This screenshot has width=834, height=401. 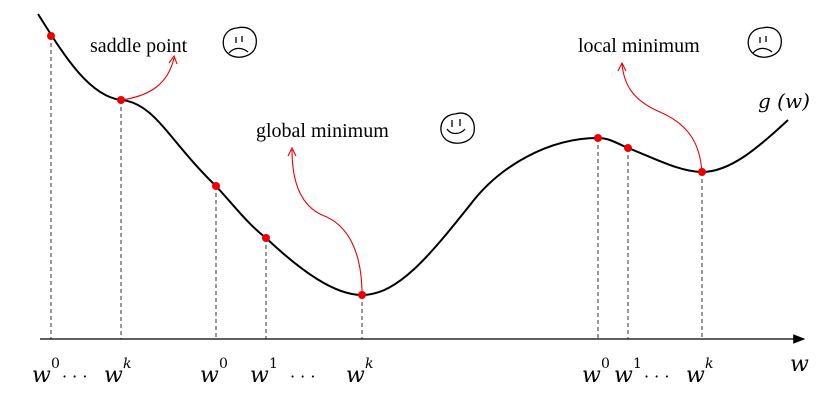 What do you see at coordinates (327, 222) in the screenshot?
I see `global-arrow` at bounding box center [327, 222].